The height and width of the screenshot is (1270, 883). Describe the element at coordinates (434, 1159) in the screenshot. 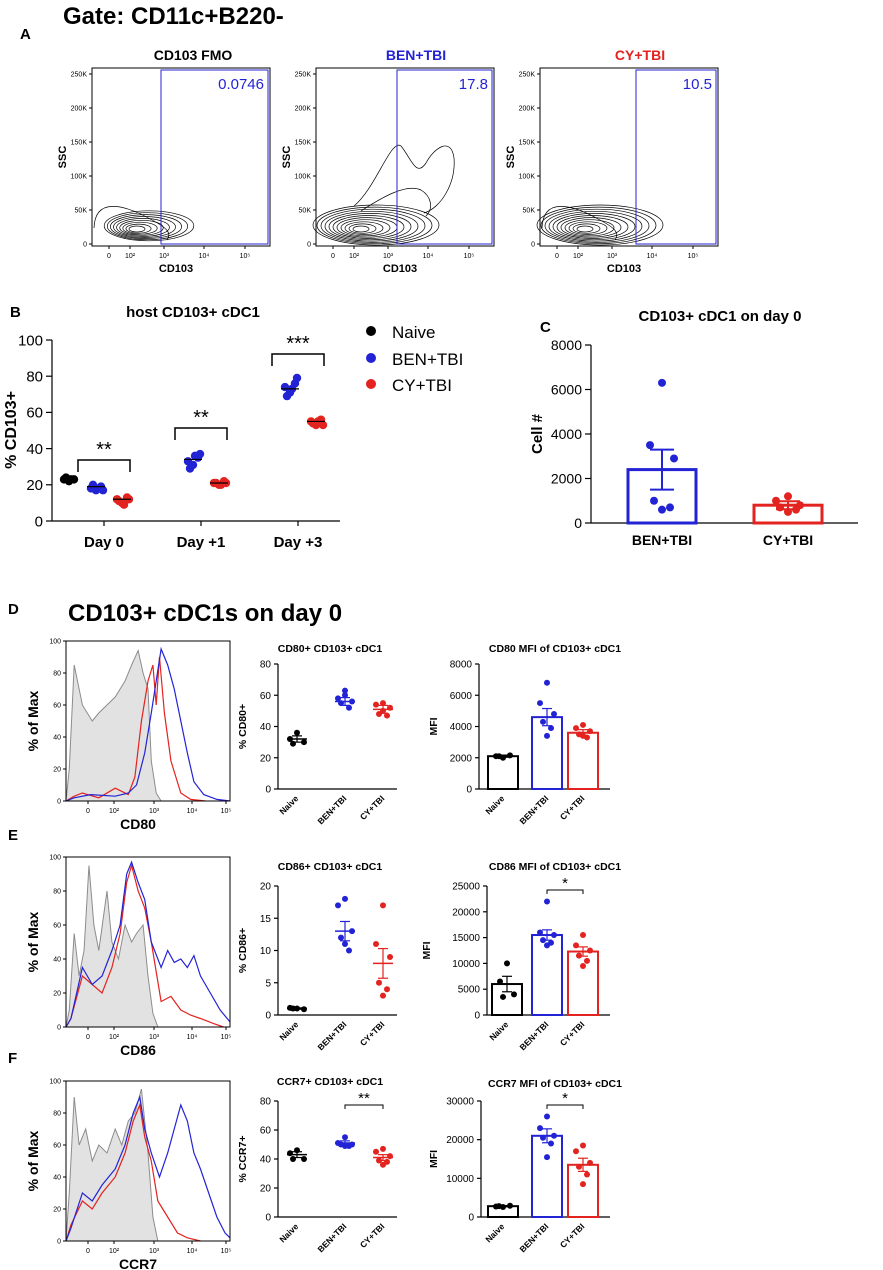

I see `y-axis-label: MFI` at that location.